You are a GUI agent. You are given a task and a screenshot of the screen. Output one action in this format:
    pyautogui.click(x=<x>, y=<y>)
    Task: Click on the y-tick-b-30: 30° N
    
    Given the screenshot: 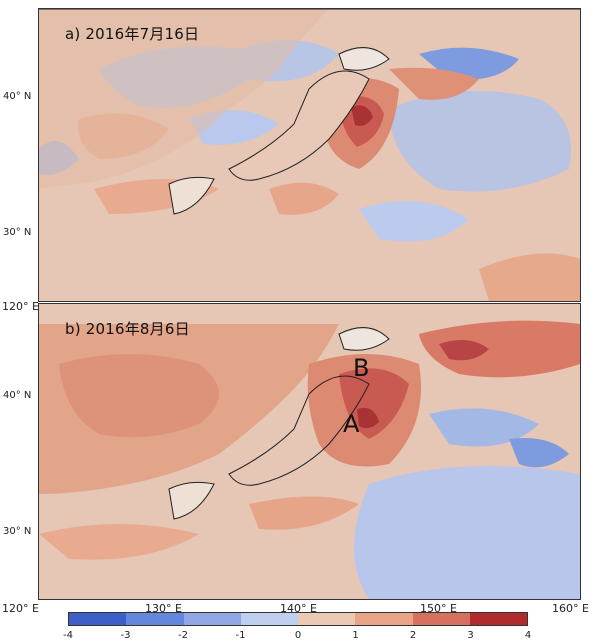 What is the action you would take?
    pyautogui.click(x=17, y=531)
    